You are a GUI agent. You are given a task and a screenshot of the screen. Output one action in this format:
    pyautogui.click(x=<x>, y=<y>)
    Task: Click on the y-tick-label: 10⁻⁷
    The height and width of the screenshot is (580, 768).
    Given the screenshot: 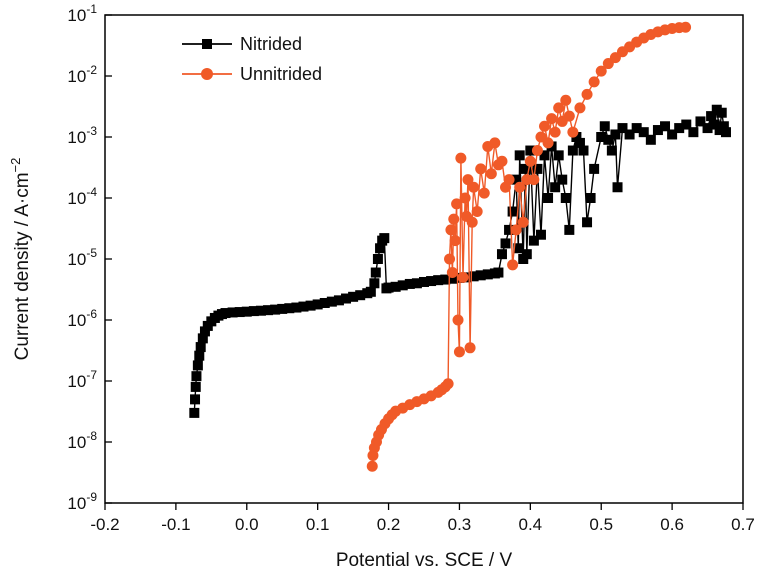 What is the action you would take?
    pyautogui.click(x=82, y=379)
    